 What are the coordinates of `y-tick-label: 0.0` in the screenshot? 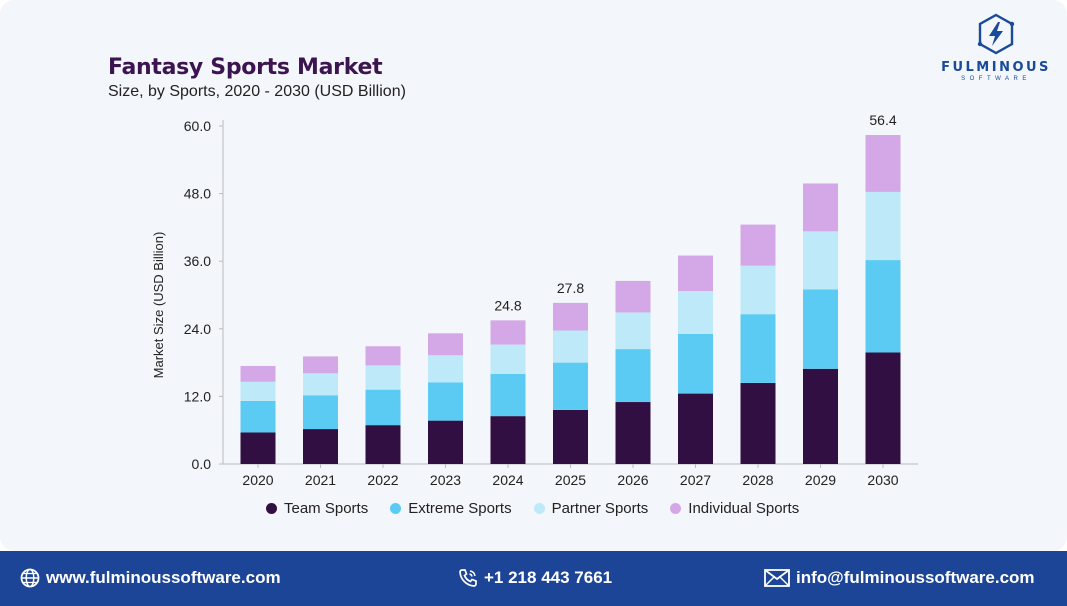 It's located at (202, 464).